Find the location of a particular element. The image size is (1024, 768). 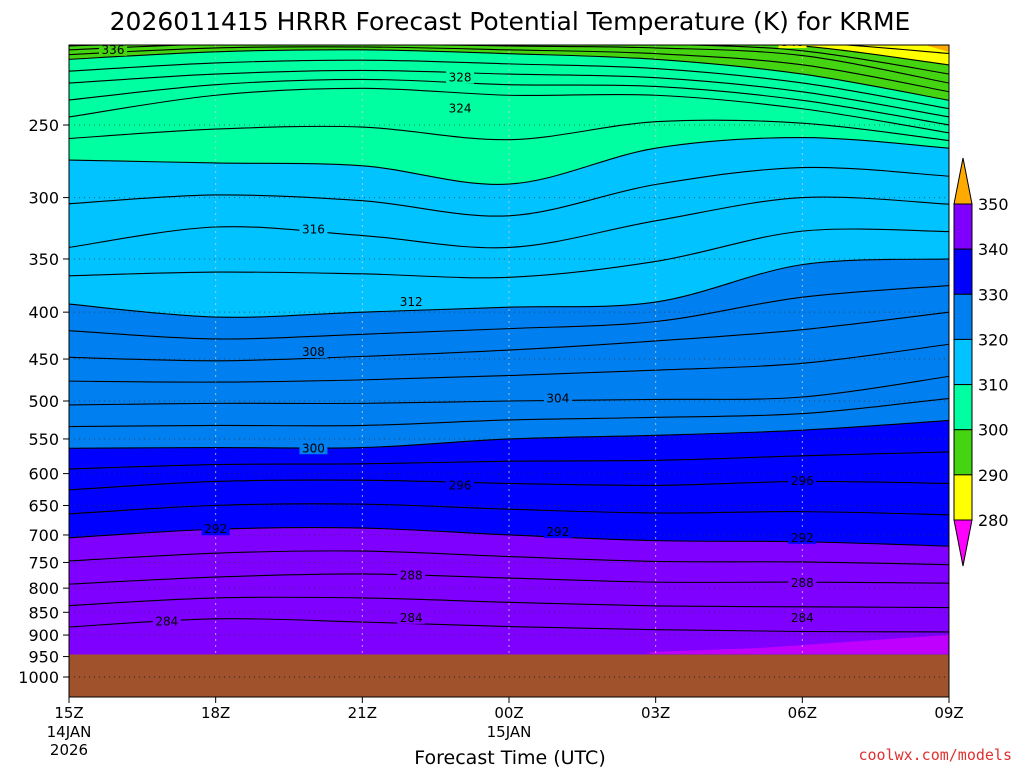

contour-label-336: 336 is located at coordinates (113, 50).